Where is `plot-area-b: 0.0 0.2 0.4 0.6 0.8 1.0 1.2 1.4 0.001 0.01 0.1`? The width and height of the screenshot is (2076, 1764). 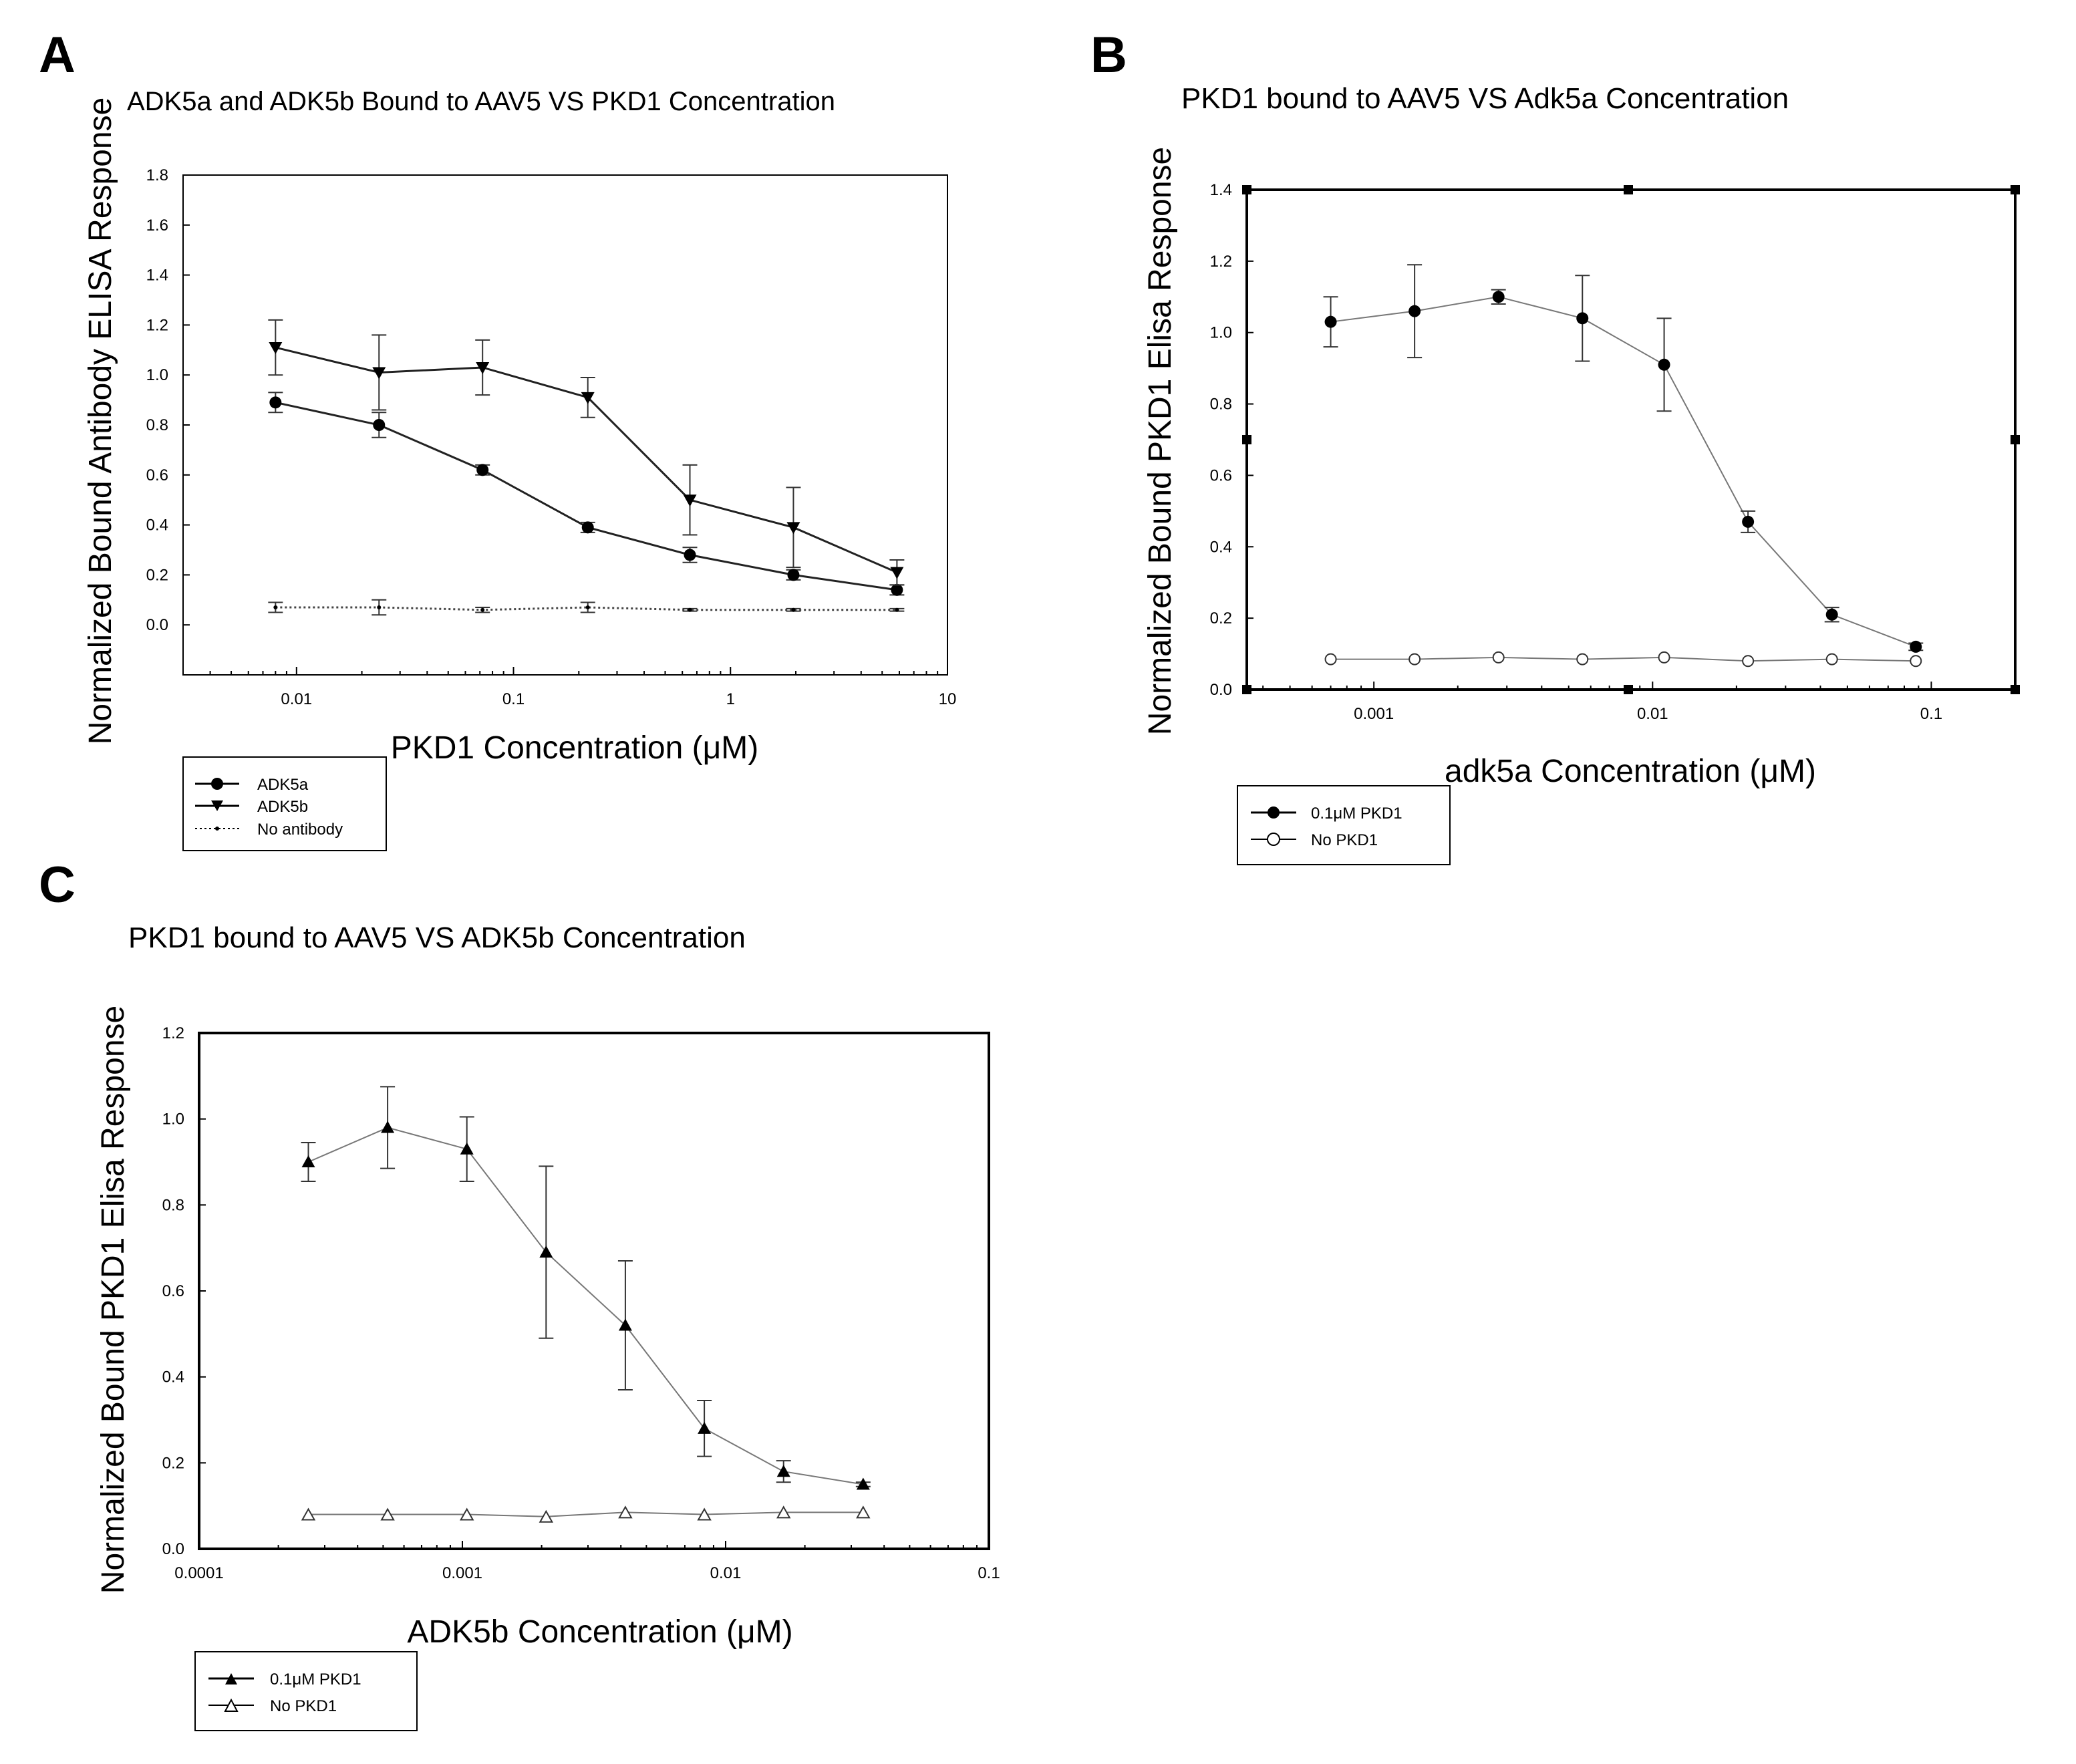 plot-area-b: 0.0 0.2 0.4 0.6 0.8 1.0 1.2 1.4 0.001 0.01 0.1 is located at coordinates (1615, 452).